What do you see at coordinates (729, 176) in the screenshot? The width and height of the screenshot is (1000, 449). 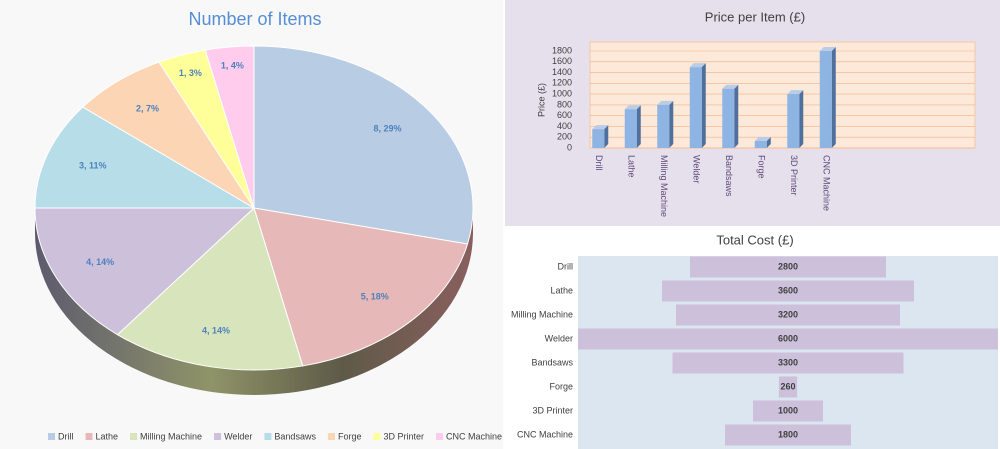 I see `x-tick-label: Bandsaws` at bounding box center [729, 176].